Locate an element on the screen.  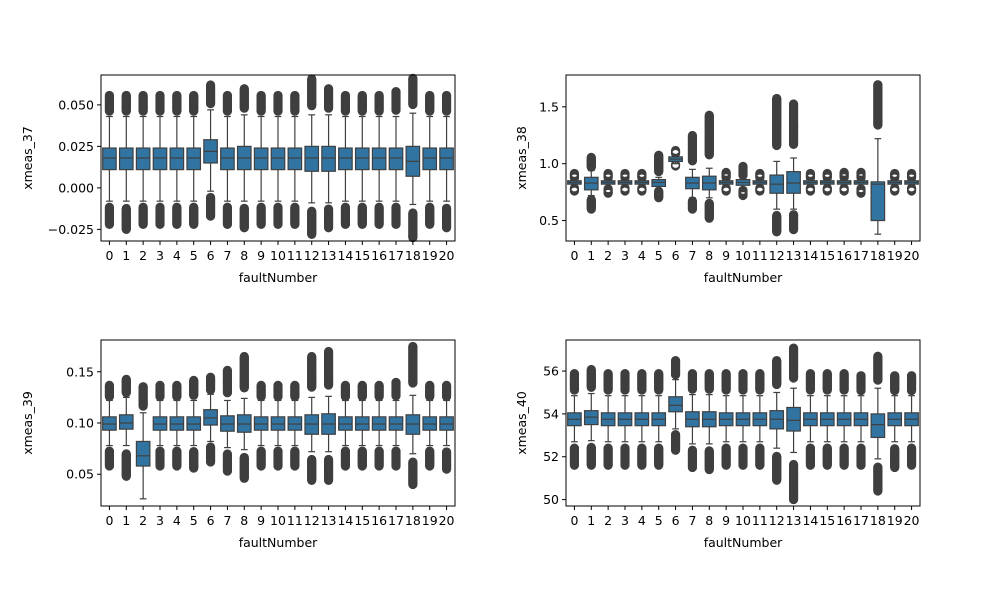
y-tick-label: 0.05 is located at coordinates (80, 474).